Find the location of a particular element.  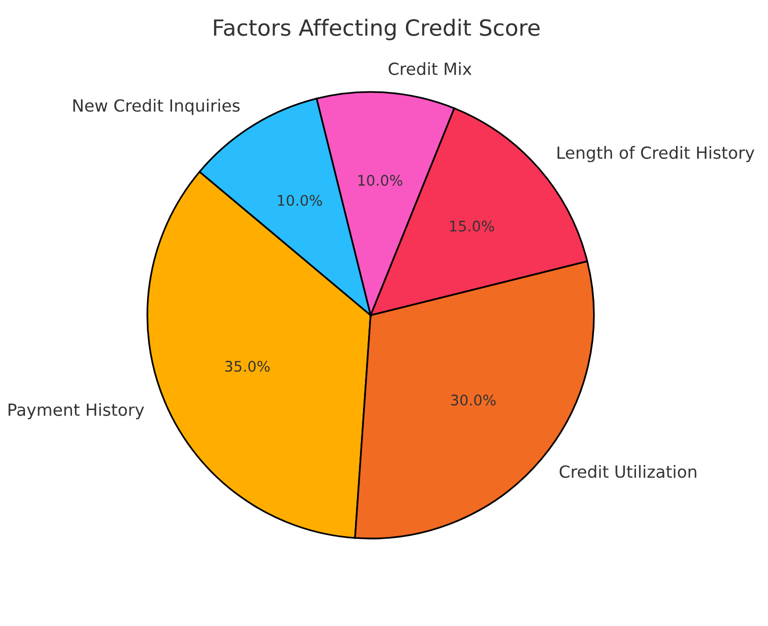

data-label: 15.0% is located at coordinates (472, 226).